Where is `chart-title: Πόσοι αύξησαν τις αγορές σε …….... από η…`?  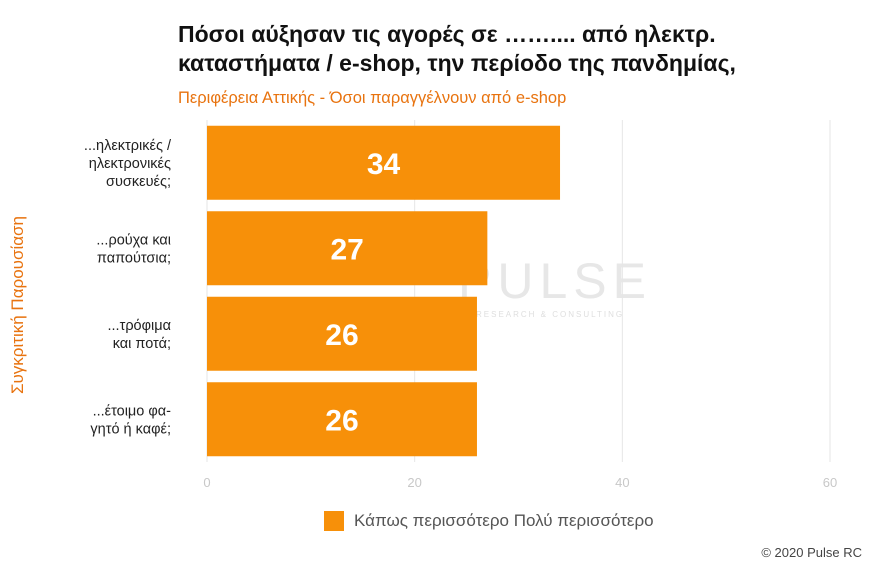
chart-title: Πόσοι αύξησαν τις αγορές σε …….... από η… is located at coordinates (518, 49).